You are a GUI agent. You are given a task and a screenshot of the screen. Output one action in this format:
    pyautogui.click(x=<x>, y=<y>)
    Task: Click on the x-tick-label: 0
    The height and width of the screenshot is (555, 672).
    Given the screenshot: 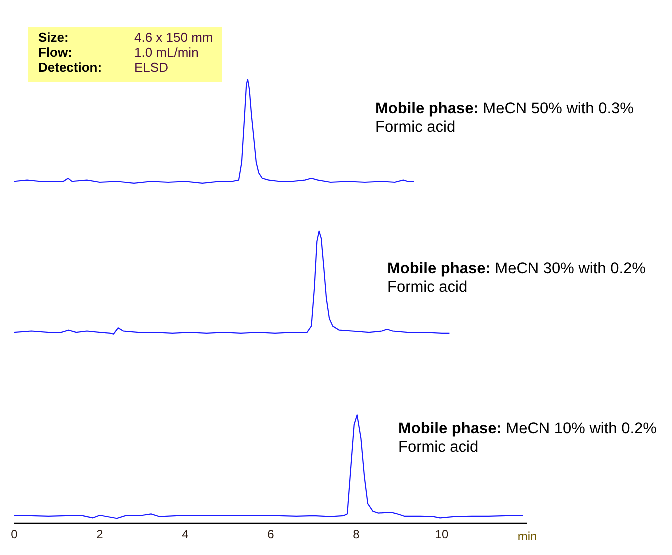 What is the action you would take?
    pyautogui.click(x=14, y=535)
    